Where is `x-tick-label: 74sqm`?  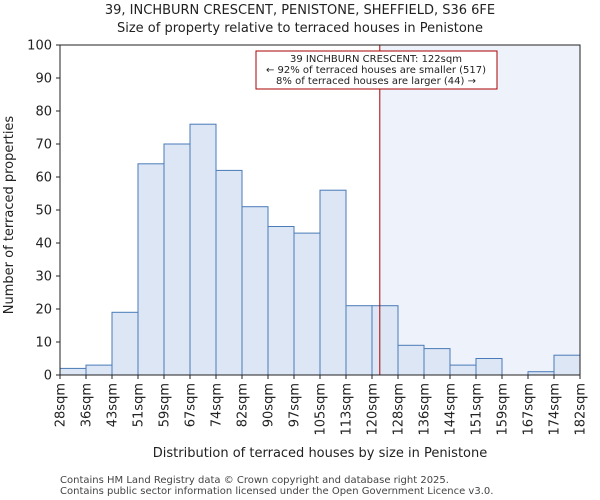 x-tick-label: 74sqm is located at coordinates (217, 405).